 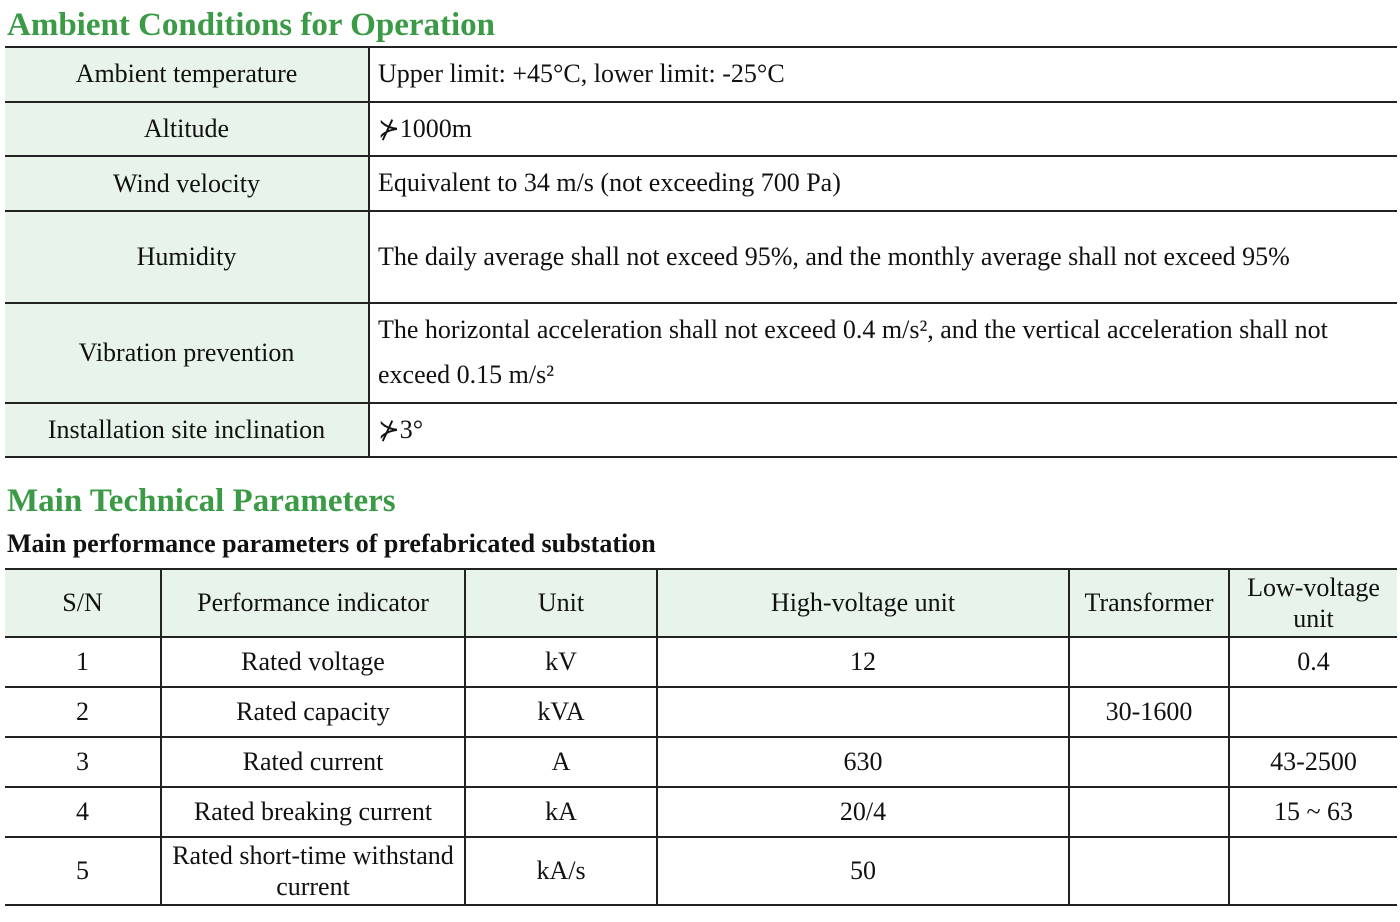 What do you see at coordinates (863, 662) in the screenshot?
I see `table-cell: 12` at bounding box center [863, 662].